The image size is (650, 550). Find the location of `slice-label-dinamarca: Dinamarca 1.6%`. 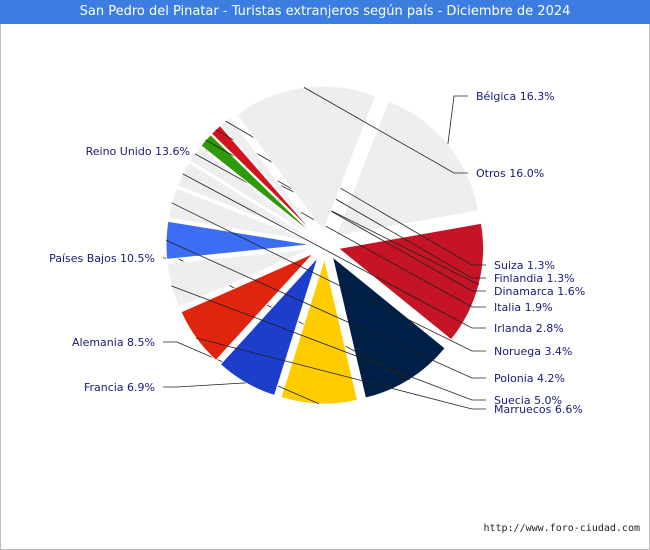

slice-label-dinamarca: Dinamarca 1.6% is located at coordinates (539, 291).